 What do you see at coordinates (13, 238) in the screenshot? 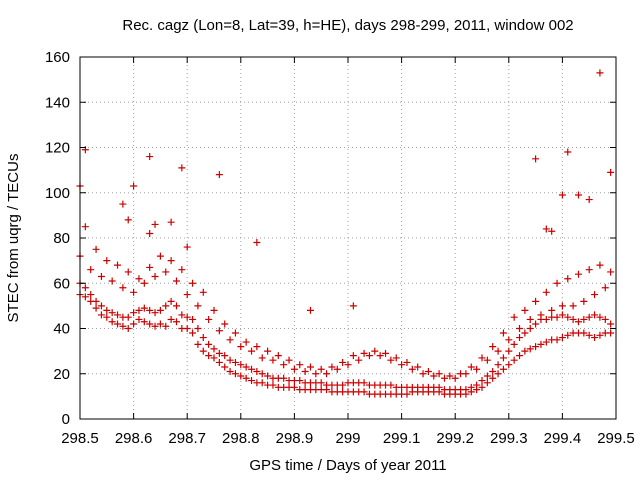
I see `y-axis-label: STEC from uqrg / TECUs` at bounding box center [13, 238].